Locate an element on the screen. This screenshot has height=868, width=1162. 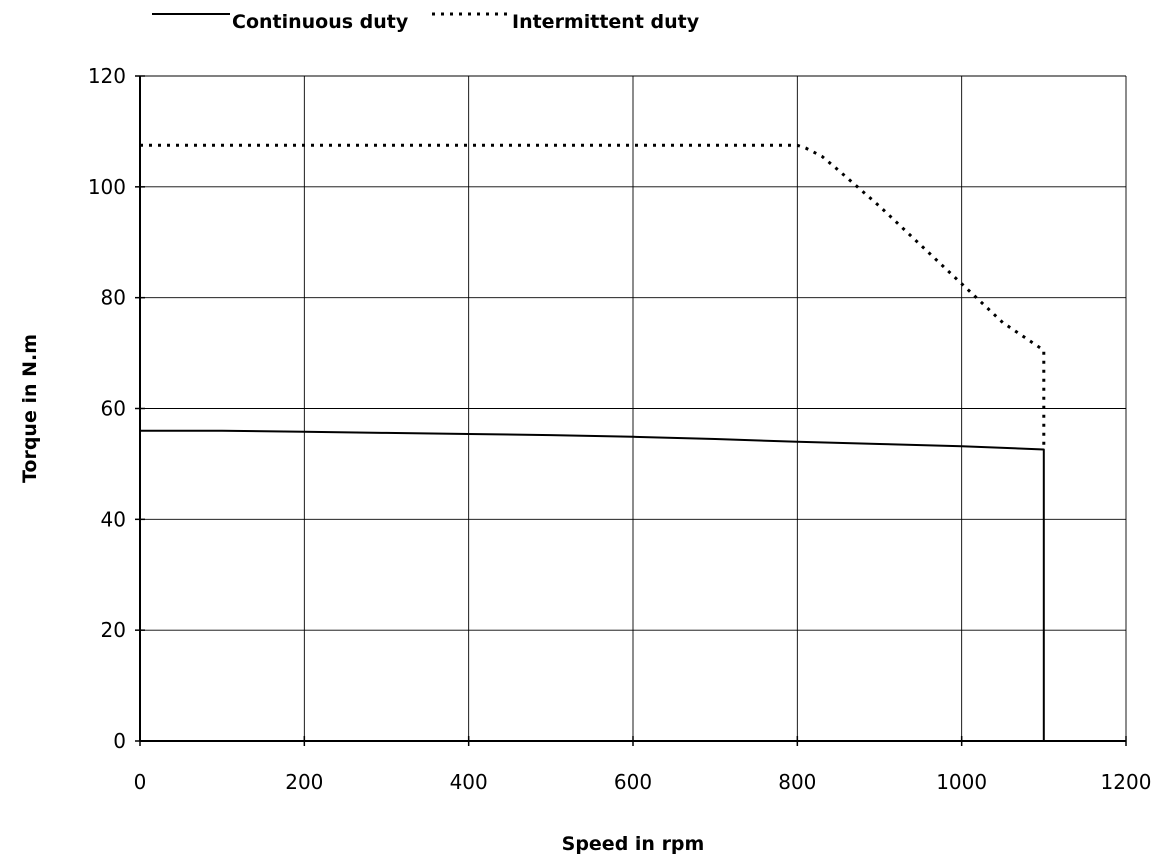
legend: Continuous duty Intermittent duty is located at coordinates (426, 22).